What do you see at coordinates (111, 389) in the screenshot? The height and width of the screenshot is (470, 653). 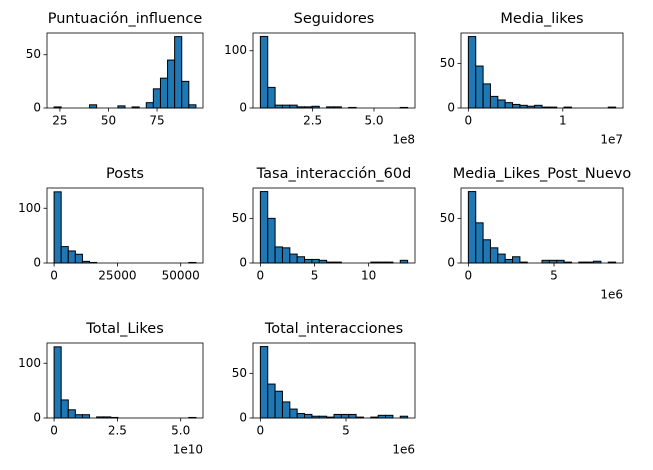 I see `subplot: Total_Likes 0 2.5 5.0 0 100 1e10` at bounding box center [111, 389].